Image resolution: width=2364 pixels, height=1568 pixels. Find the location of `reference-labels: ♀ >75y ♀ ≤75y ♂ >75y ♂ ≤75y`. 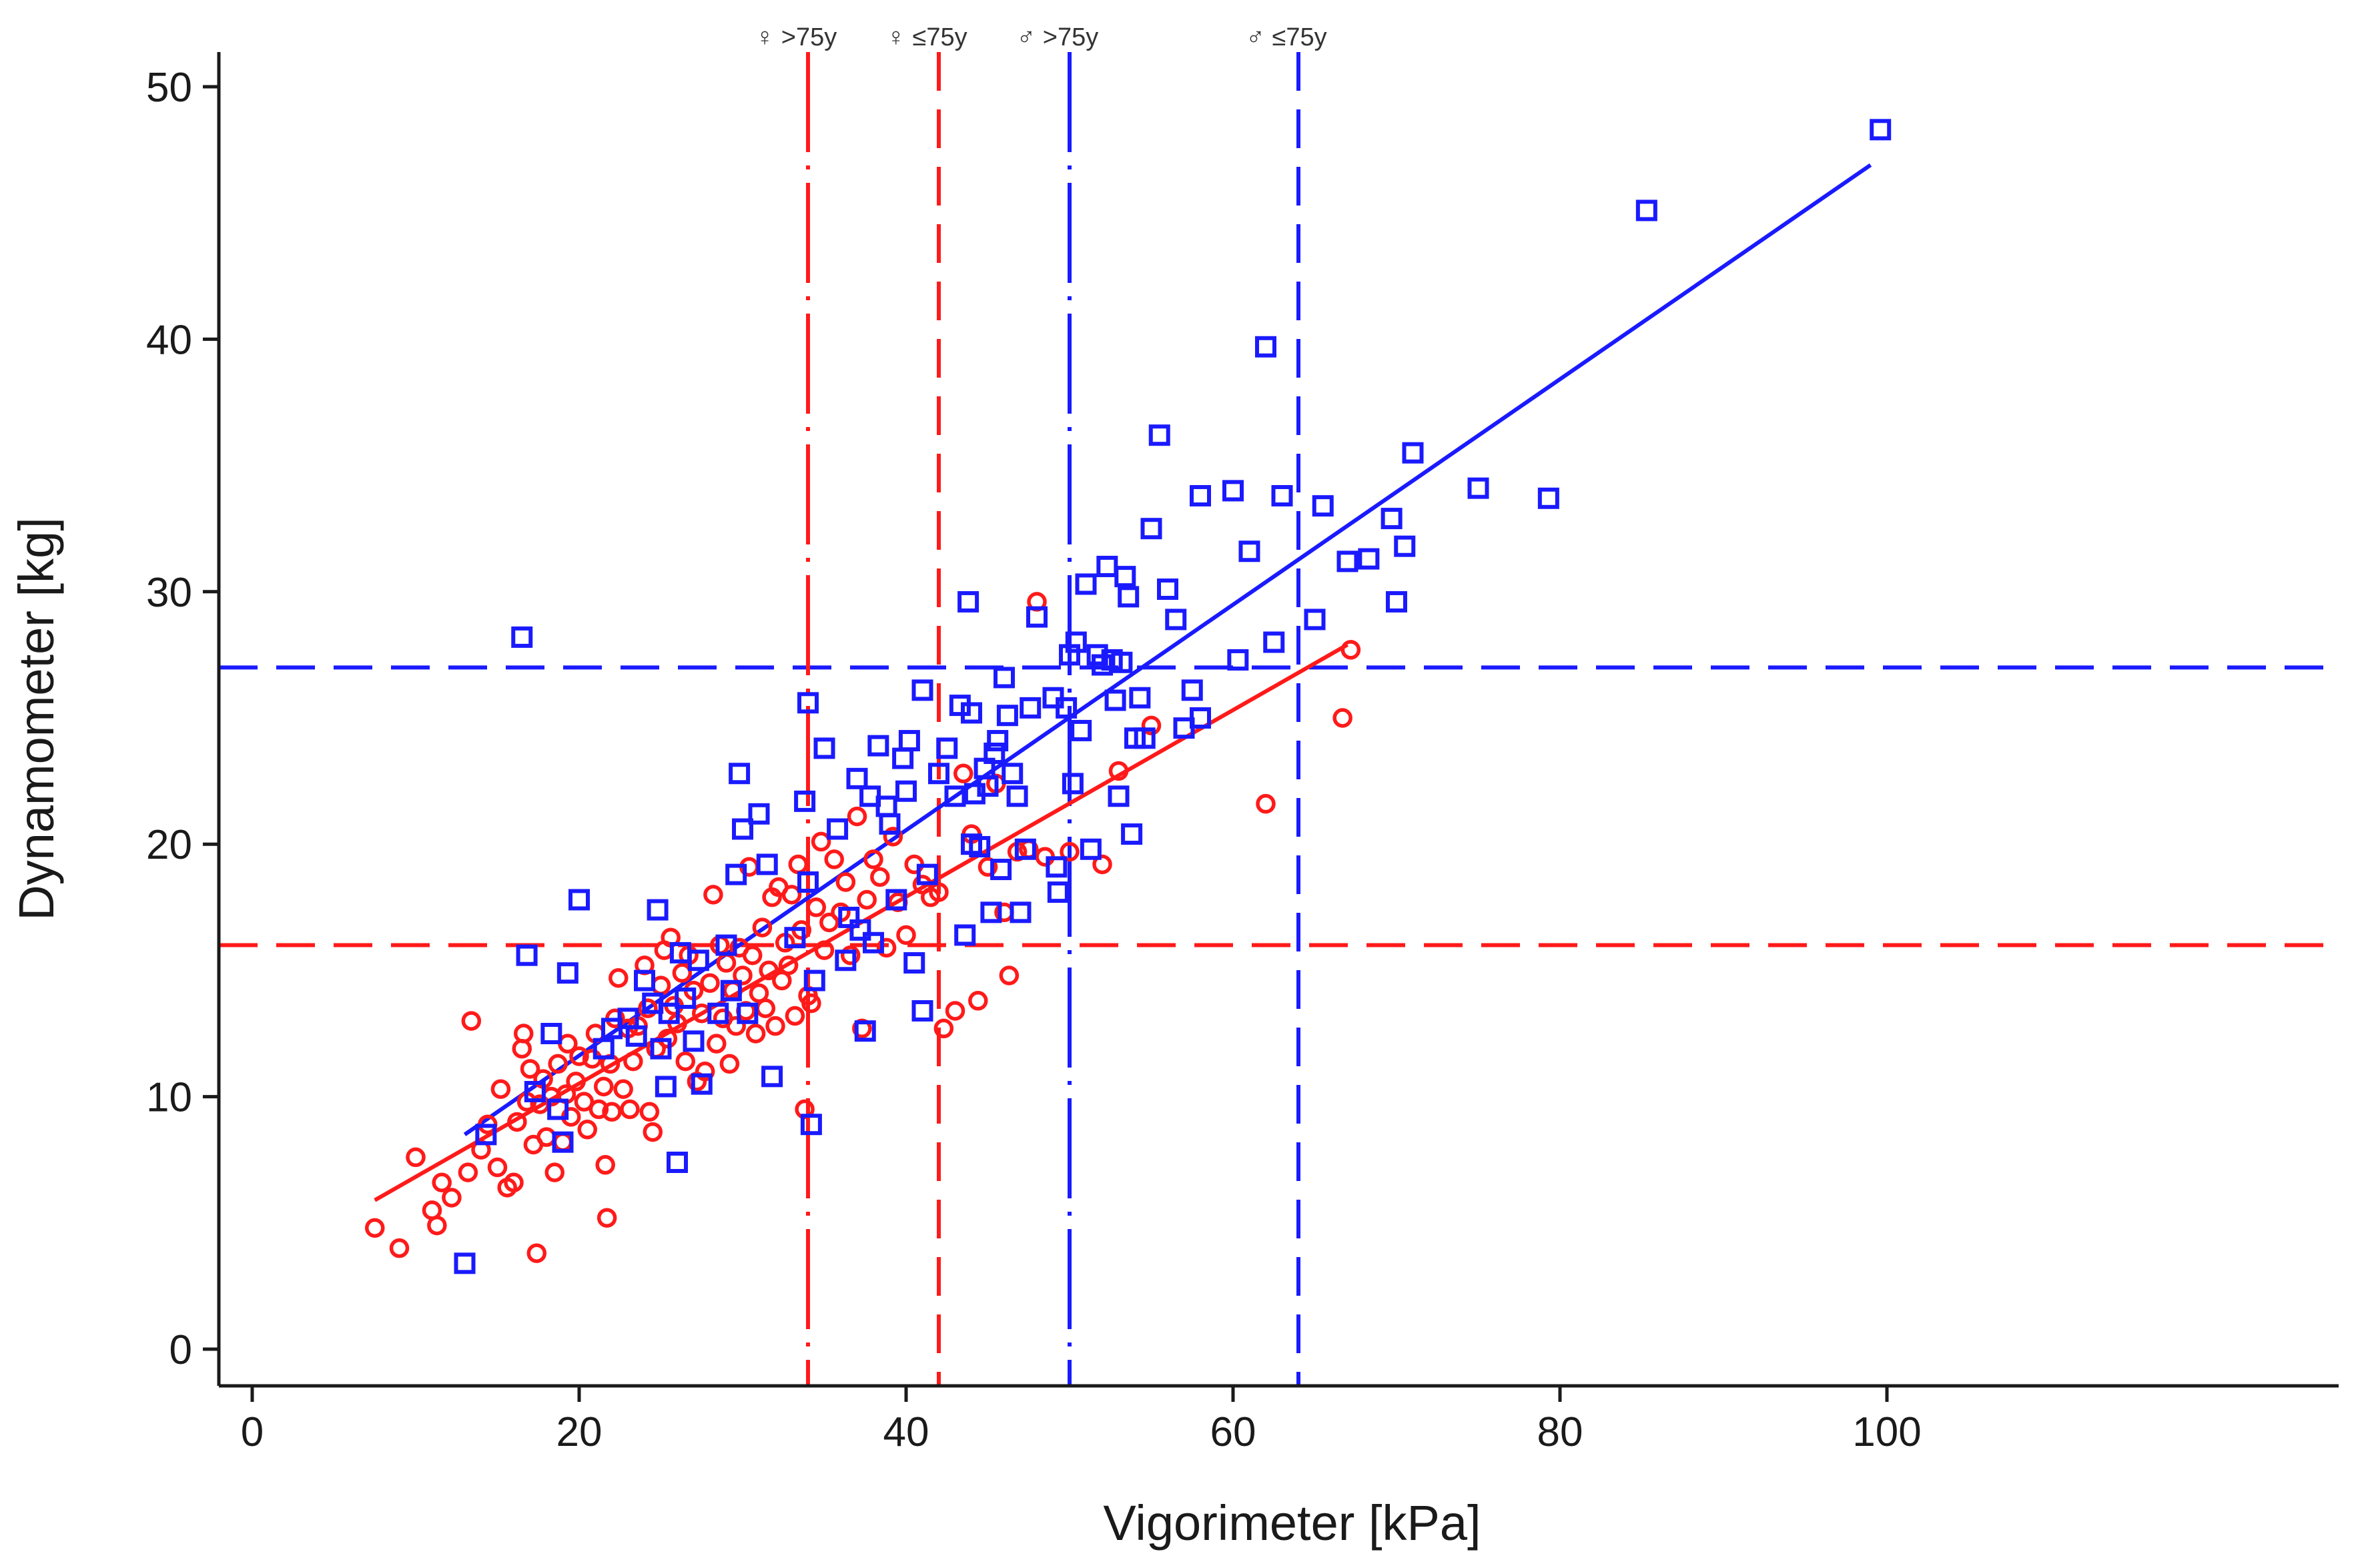

reference-labels: ♀ >75y ♀ ≤75y ♂ >75y ♂ ≤75y is located at coordinates (1041, 37).